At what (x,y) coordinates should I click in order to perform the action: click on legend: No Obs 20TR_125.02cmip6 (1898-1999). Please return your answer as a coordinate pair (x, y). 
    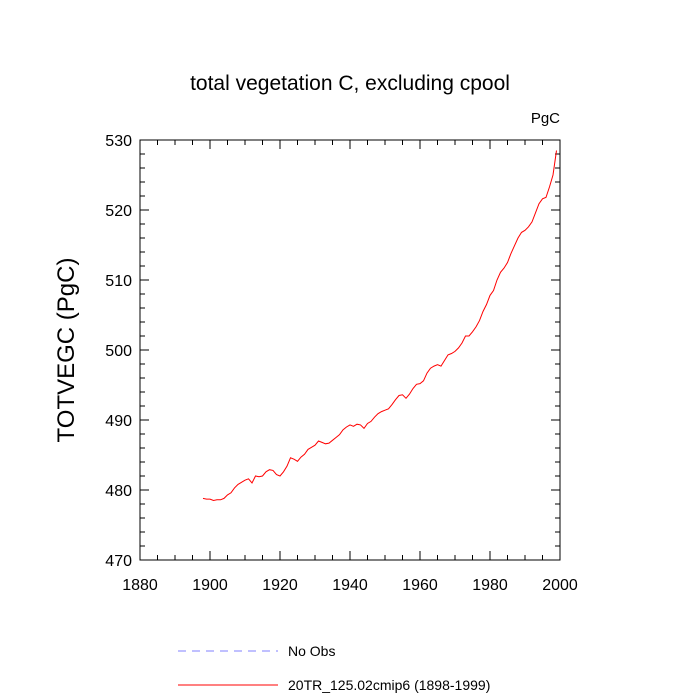
    Looking at the image, I should click on (334, 668).